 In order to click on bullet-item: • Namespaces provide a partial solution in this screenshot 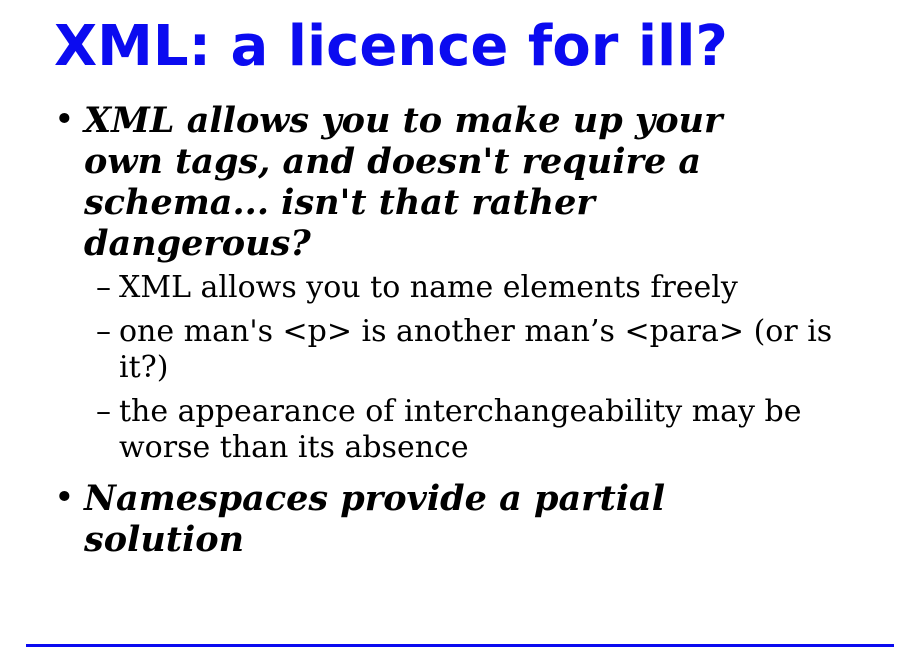, I will do `click(479, 519)`.